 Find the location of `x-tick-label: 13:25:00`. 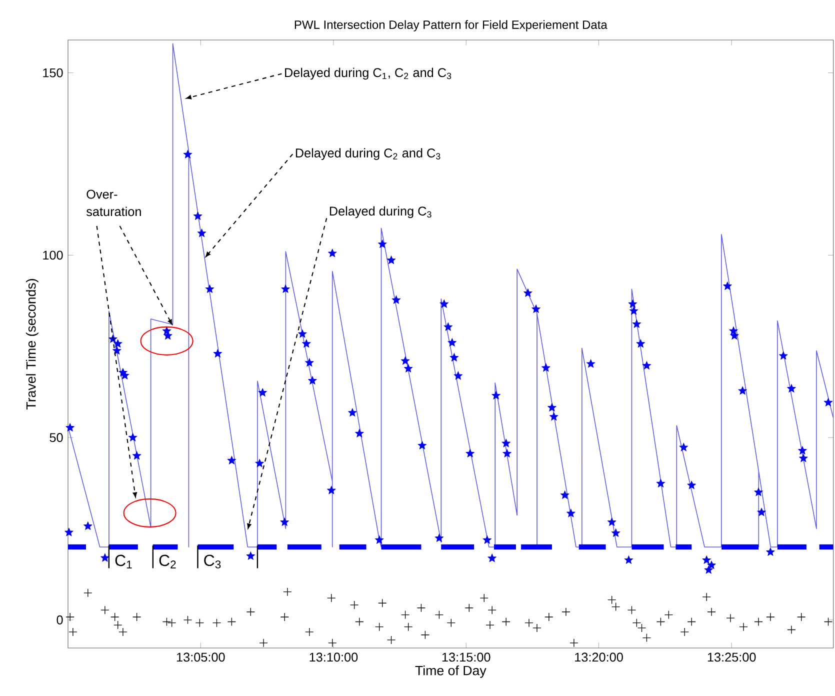

x-tick-label: 13:25:00 is located at coordinates (732, 657).